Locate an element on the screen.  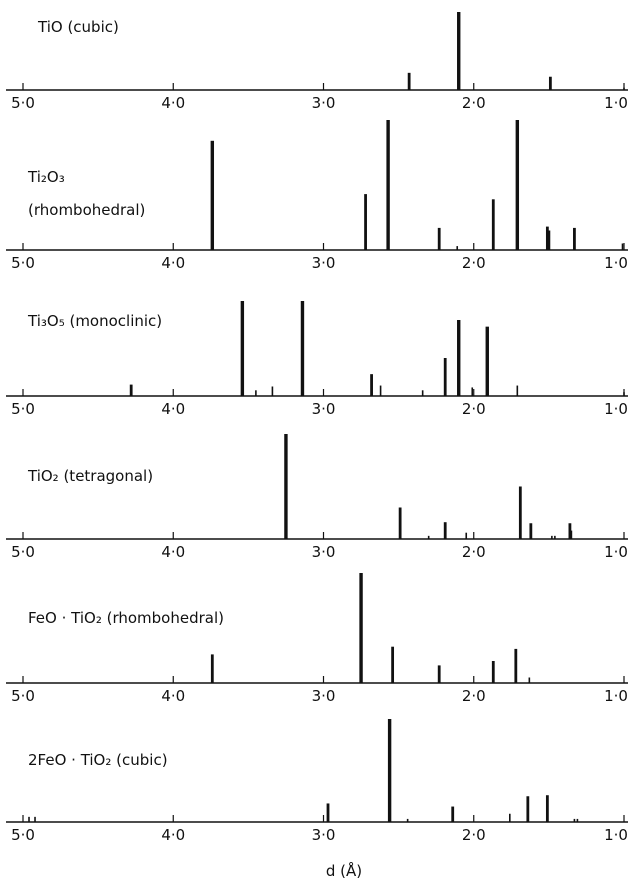
panel-title: Ti₂O₃ is located at coordinates (46, 177).